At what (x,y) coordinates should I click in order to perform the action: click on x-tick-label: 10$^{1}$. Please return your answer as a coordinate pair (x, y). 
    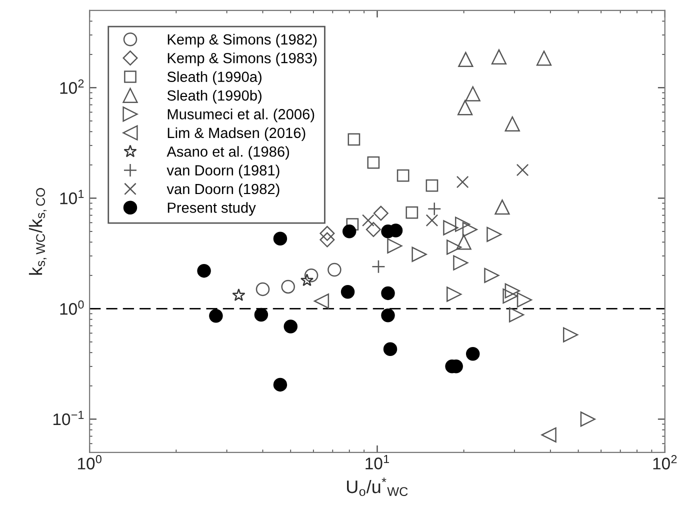
    Looking at the image, I should click on (378, 462).